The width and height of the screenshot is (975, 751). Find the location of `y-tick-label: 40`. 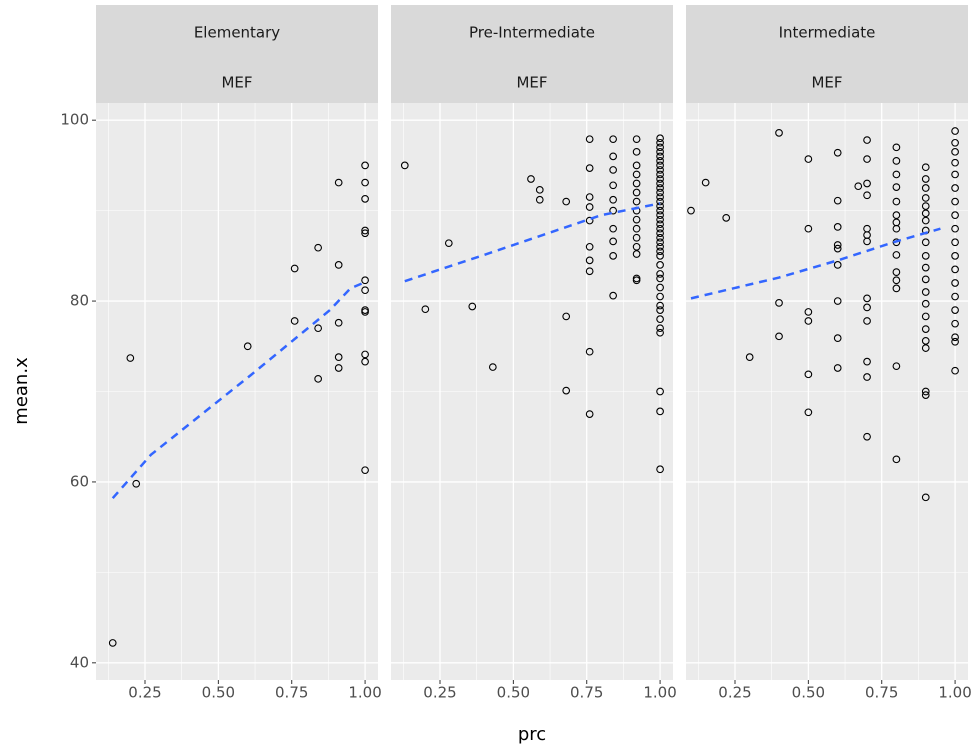

y-tick-label: 40 is located at coordinates (79, 662).